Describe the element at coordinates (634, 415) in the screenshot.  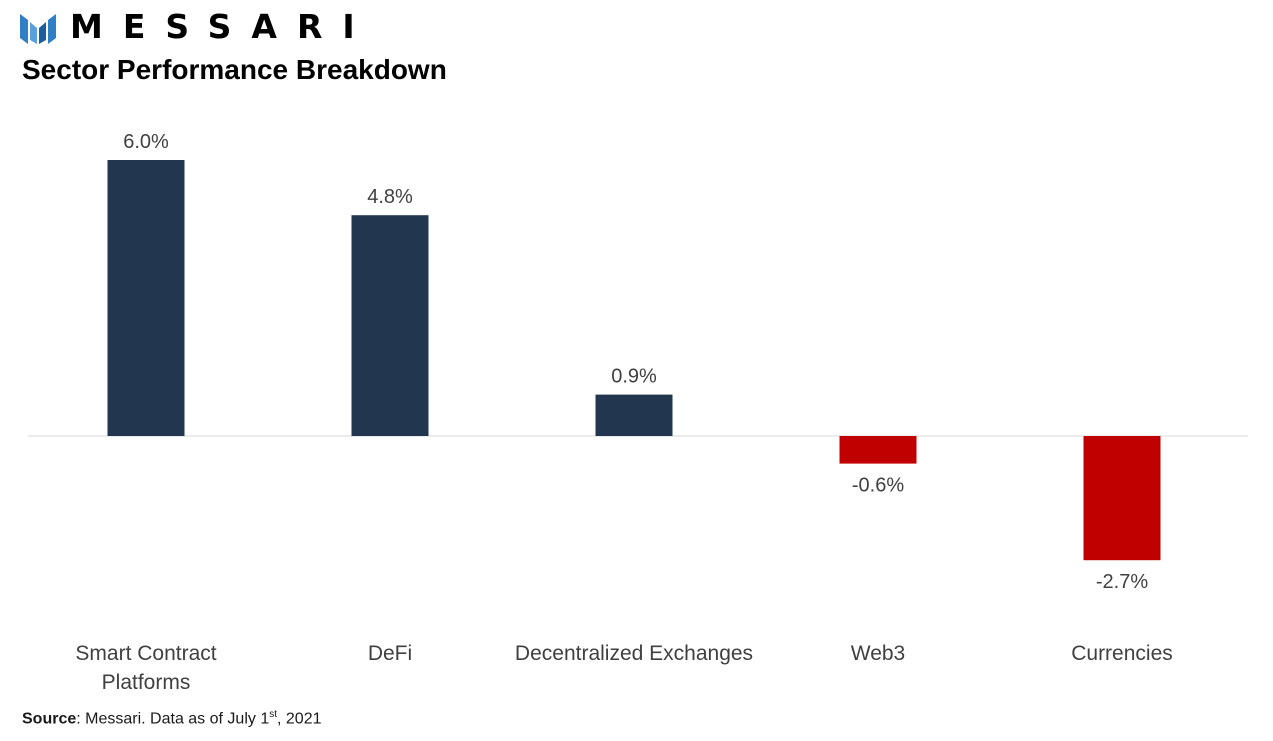
I see `bar-decentralized-exchanges` at that location.